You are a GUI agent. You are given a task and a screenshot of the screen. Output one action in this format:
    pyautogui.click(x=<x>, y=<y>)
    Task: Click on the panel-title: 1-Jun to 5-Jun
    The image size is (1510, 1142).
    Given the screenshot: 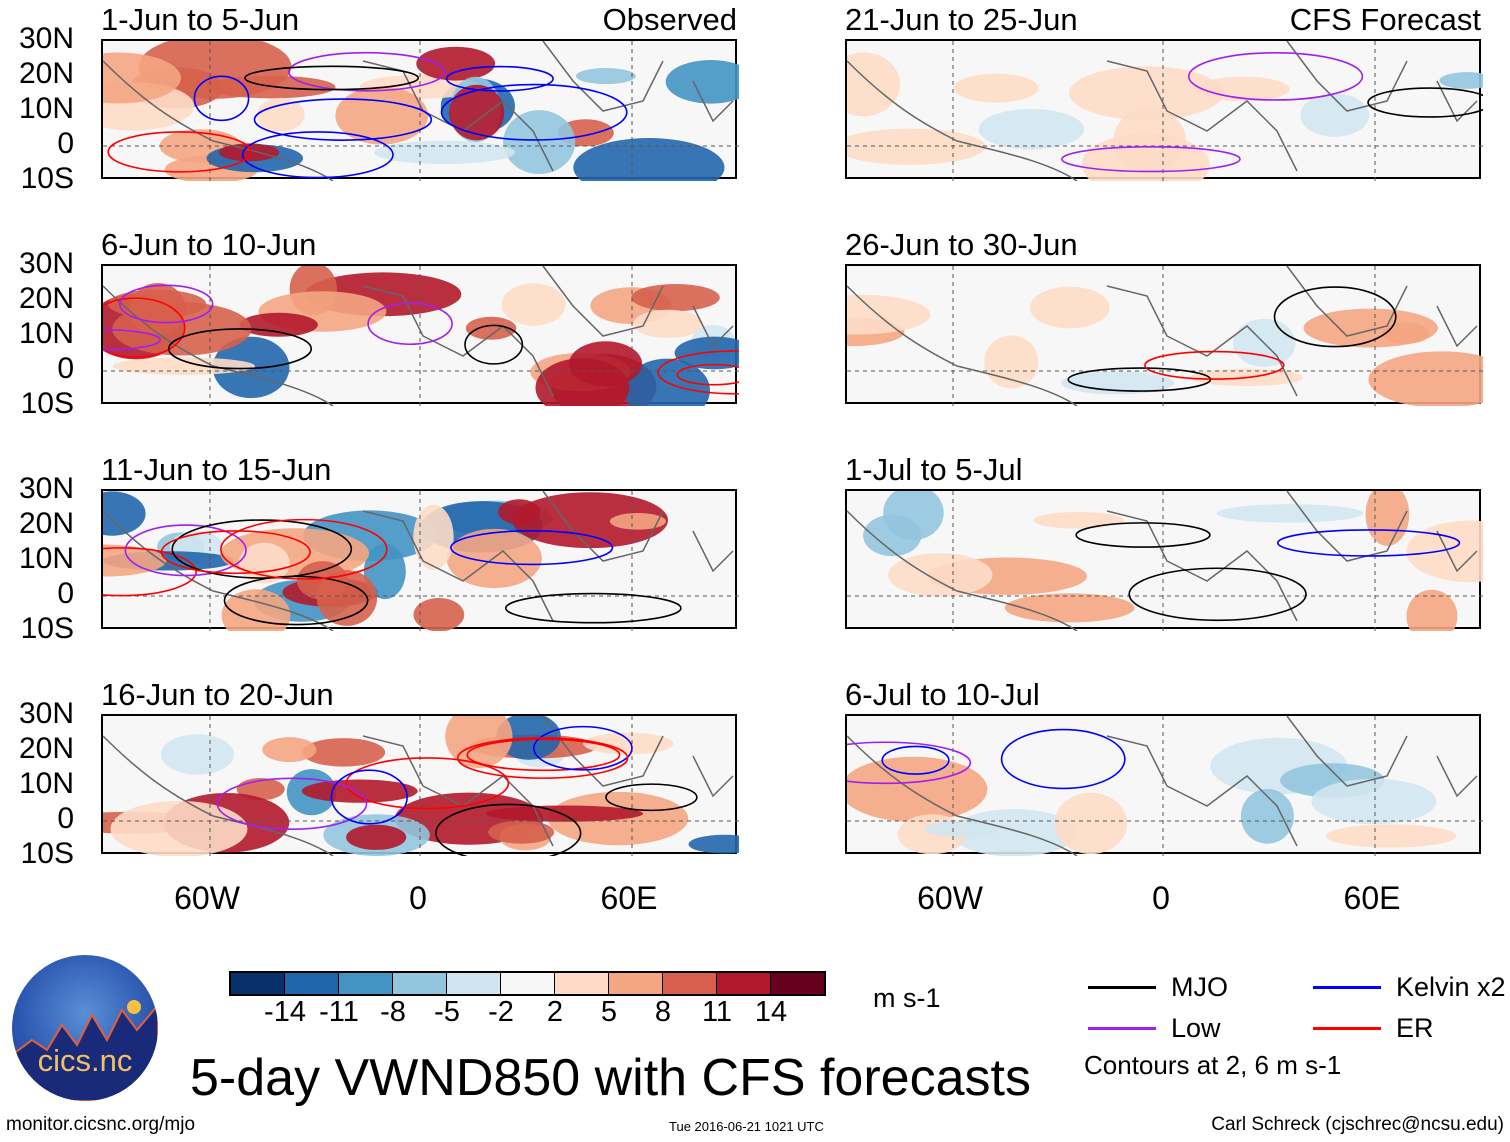 What is the action you would take?
    pyautogui.click(x=200, y=19)
    